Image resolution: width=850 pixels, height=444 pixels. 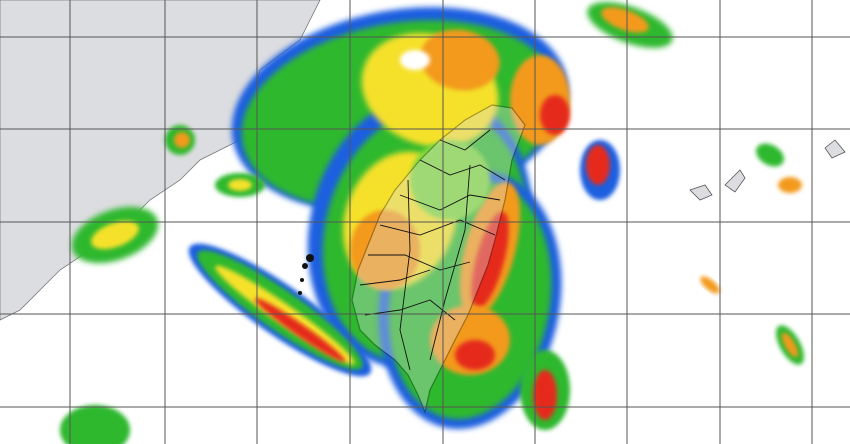 I want to click on county-borders, so click(x=432, y=250).